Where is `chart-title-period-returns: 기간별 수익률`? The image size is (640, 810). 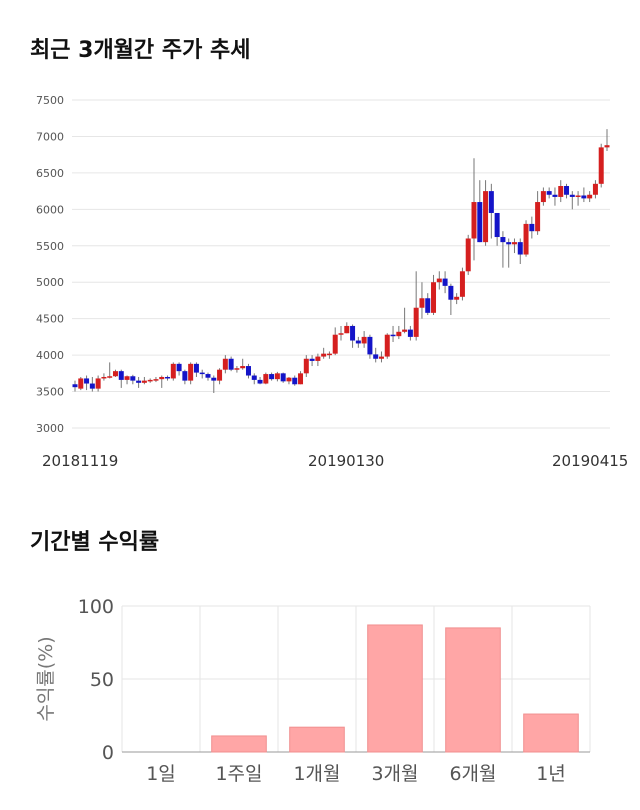 chart-title-period-returns: 기간별 수익률 is located at coordinates (95, 542).